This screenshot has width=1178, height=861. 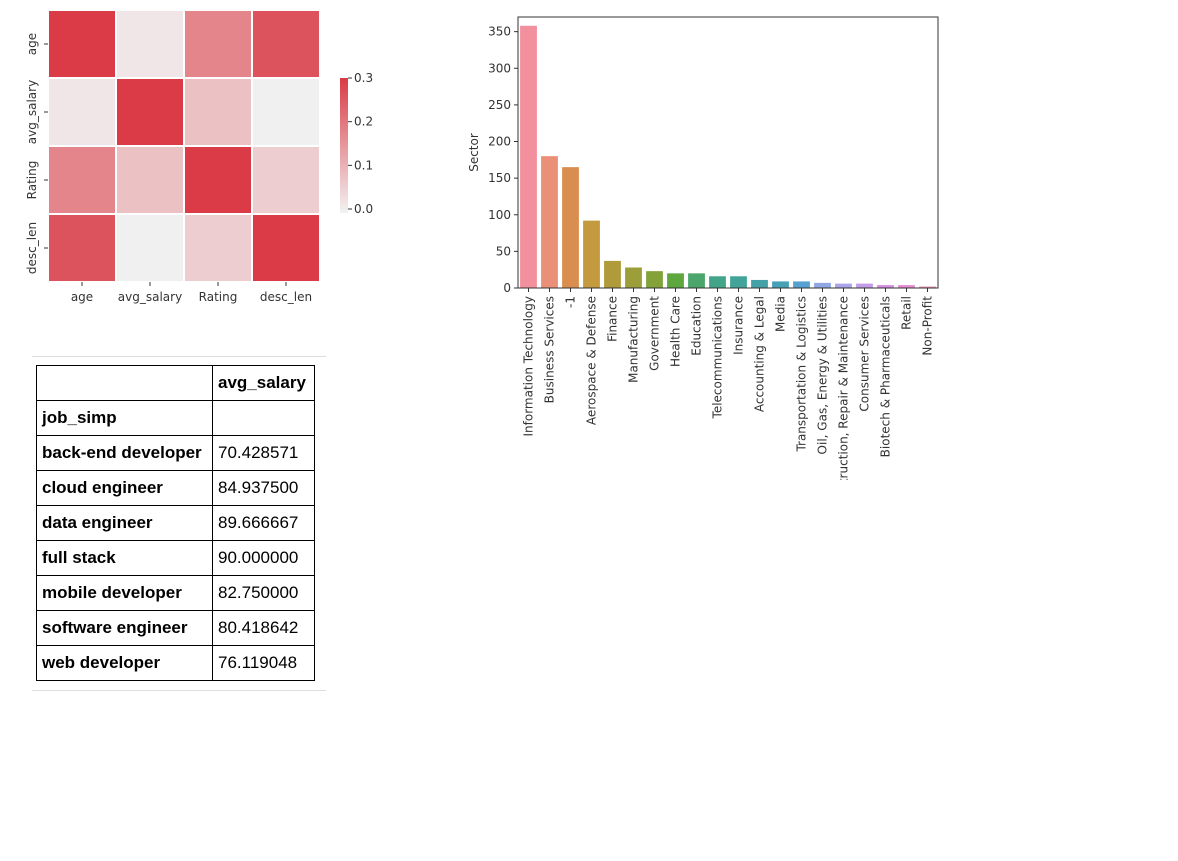 What do you see at coordinates (363, 209) in the screenshot?
I see `colorbar-tick-label: 0.0` at bounding box center [363, 209].